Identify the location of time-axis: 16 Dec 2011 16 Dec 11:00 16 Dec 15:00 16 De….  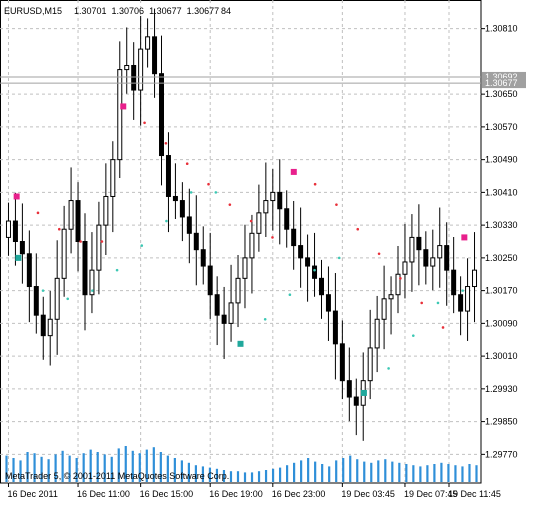
(254, 491).